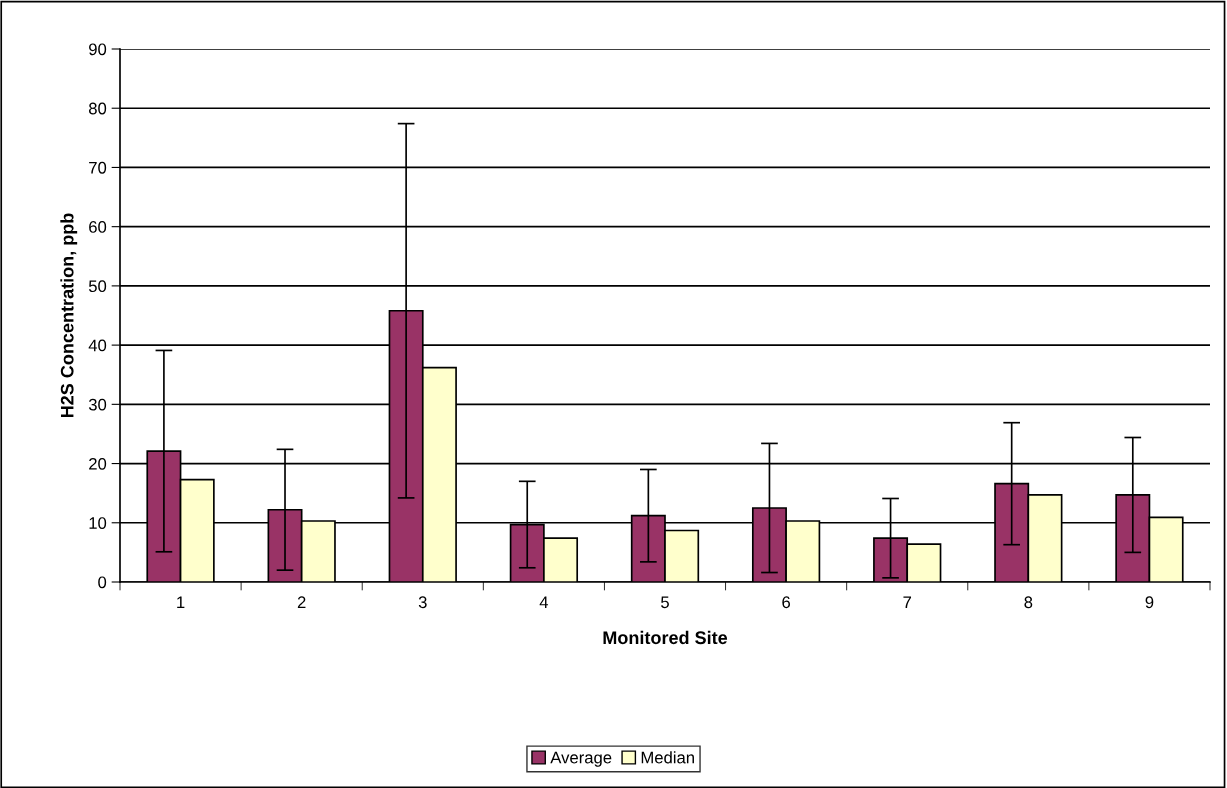  I want to click on x-tick-label: 8, so click(1028, 602).